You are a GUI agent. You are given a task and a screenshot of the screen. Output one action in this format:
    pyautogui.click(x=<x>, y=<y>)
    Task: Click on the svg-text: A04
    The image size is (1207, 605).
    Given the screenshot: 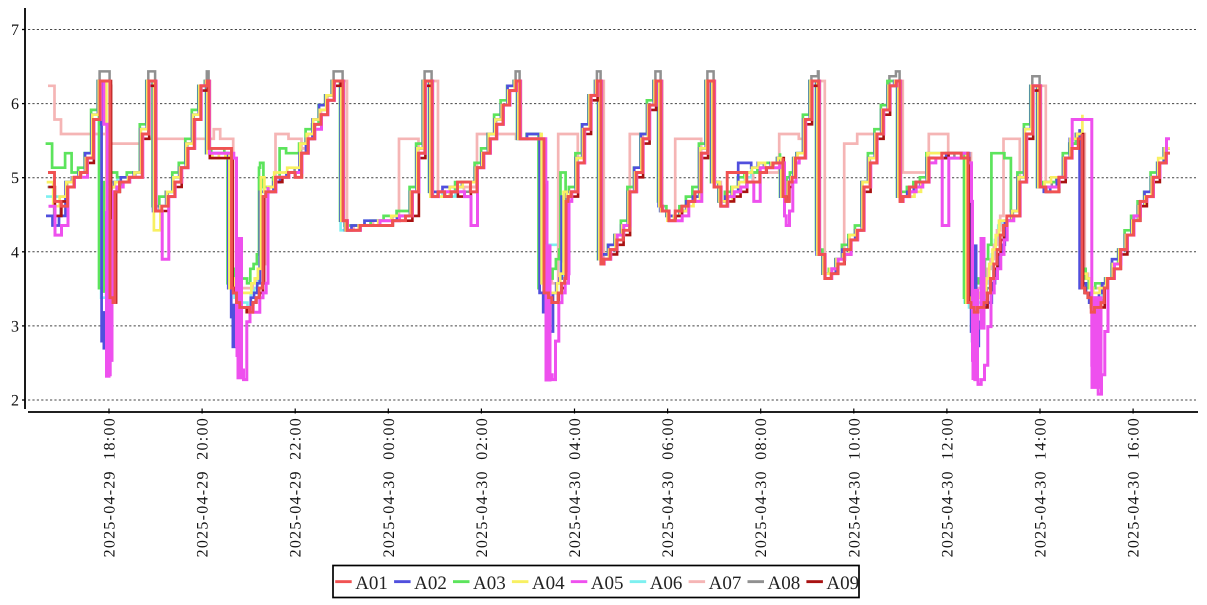 What is the action you would take?
    pyautogui.click(x=548, y=583)
    